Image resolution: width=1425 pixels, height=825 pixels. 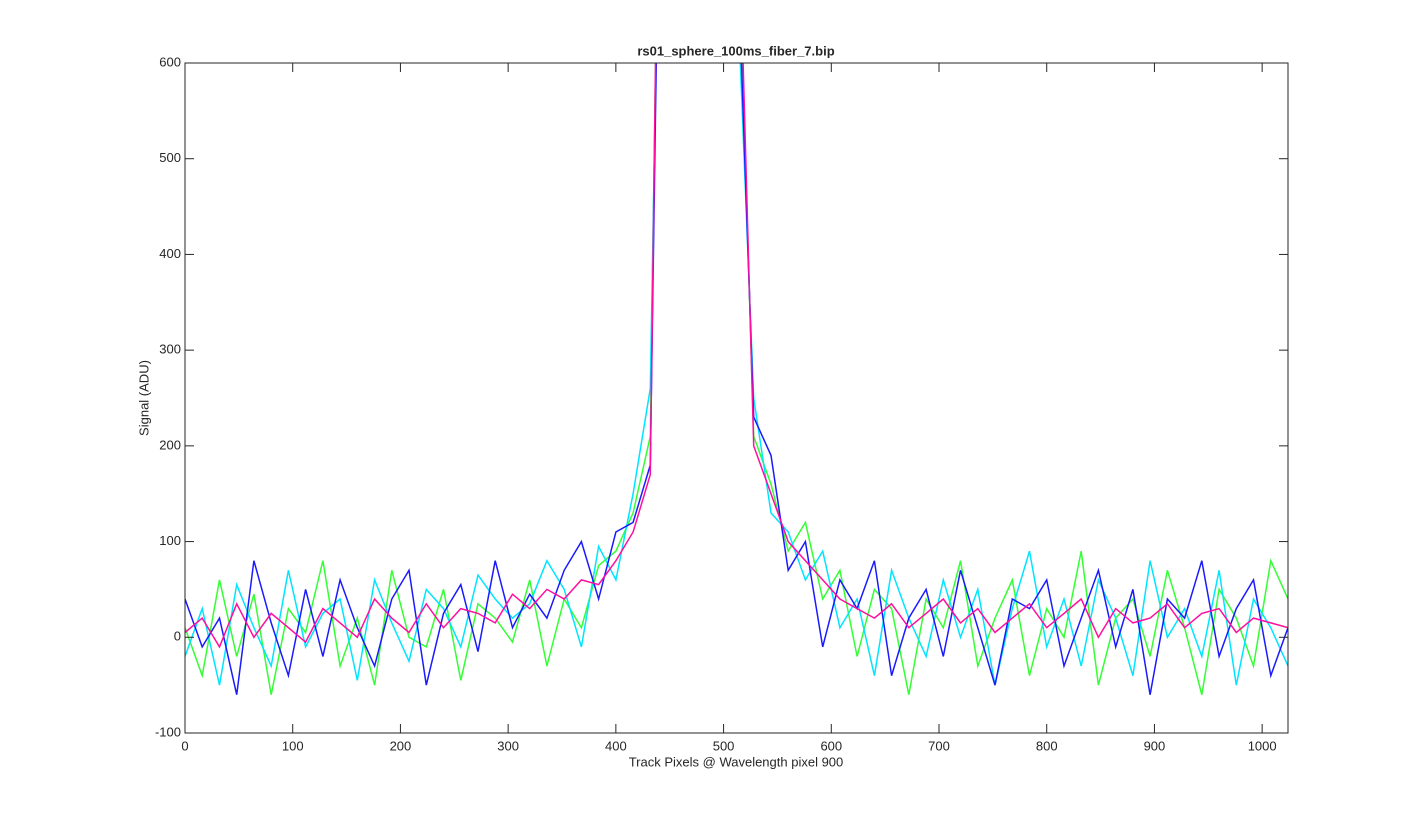 I want to click on x-tick-label: 700, so click(x=939, y=745).